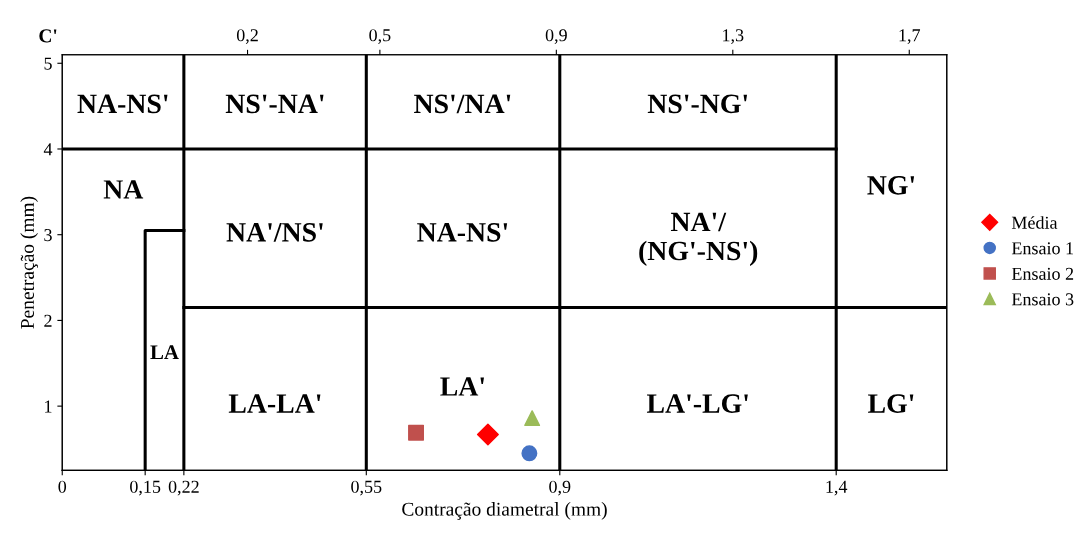 The width and height of the screenshot is (1092, 547). What do you see at coordinates (48, 63) in the screenshot?
I see `y-tick-label: 5` at bounding box center [48, 63].